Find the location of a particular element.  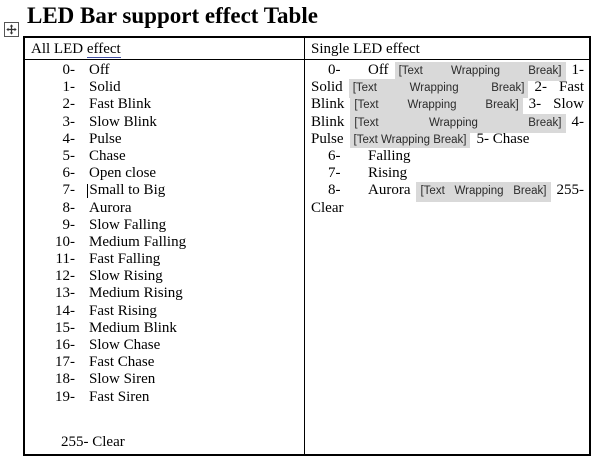

list-item-label: Medium Falling is located at coordinates (138, 241).